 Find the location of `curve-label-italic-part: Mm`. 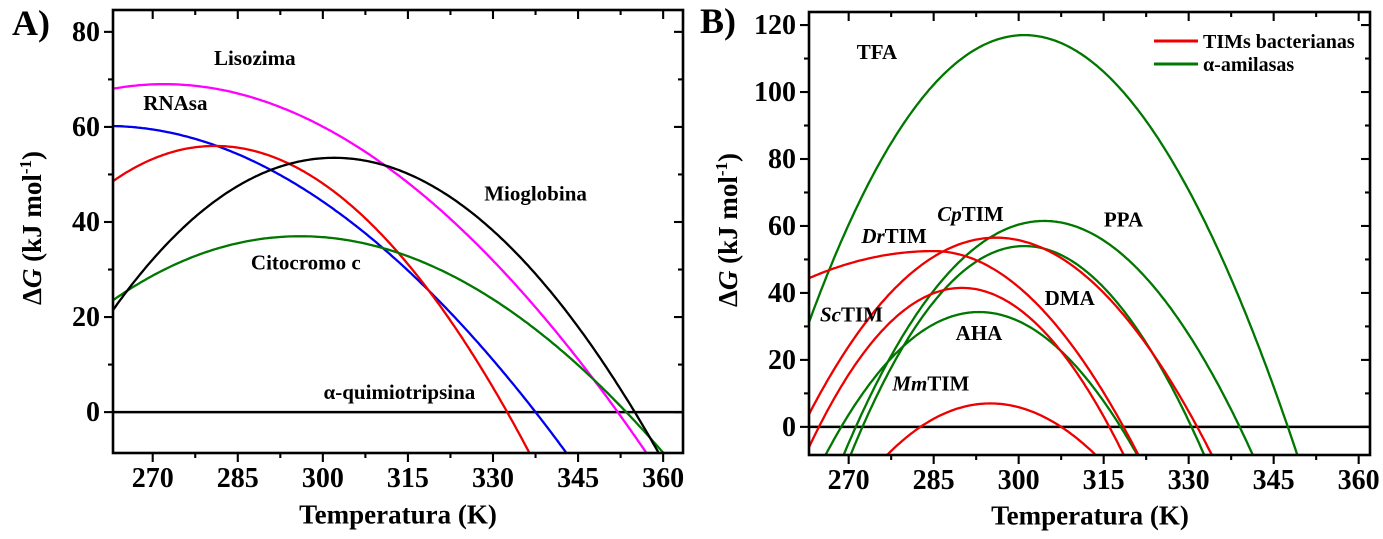

curve-label-italic-part: Mm is located at coordinates (909, 383).